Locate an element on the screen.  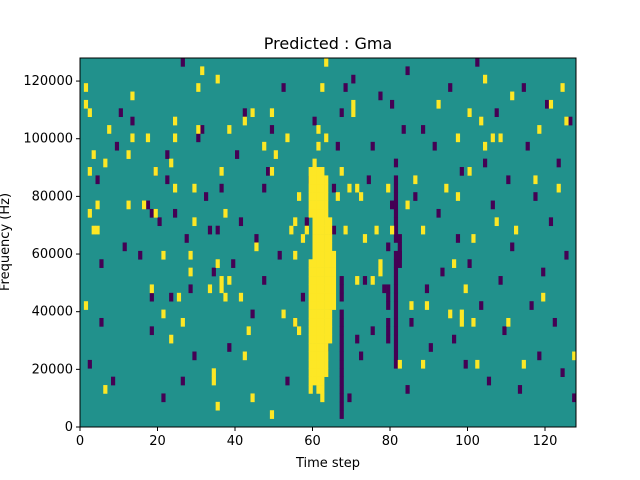
x-axis: 0 20 40 60 80 100 120 is located at coordinates (317, 438).